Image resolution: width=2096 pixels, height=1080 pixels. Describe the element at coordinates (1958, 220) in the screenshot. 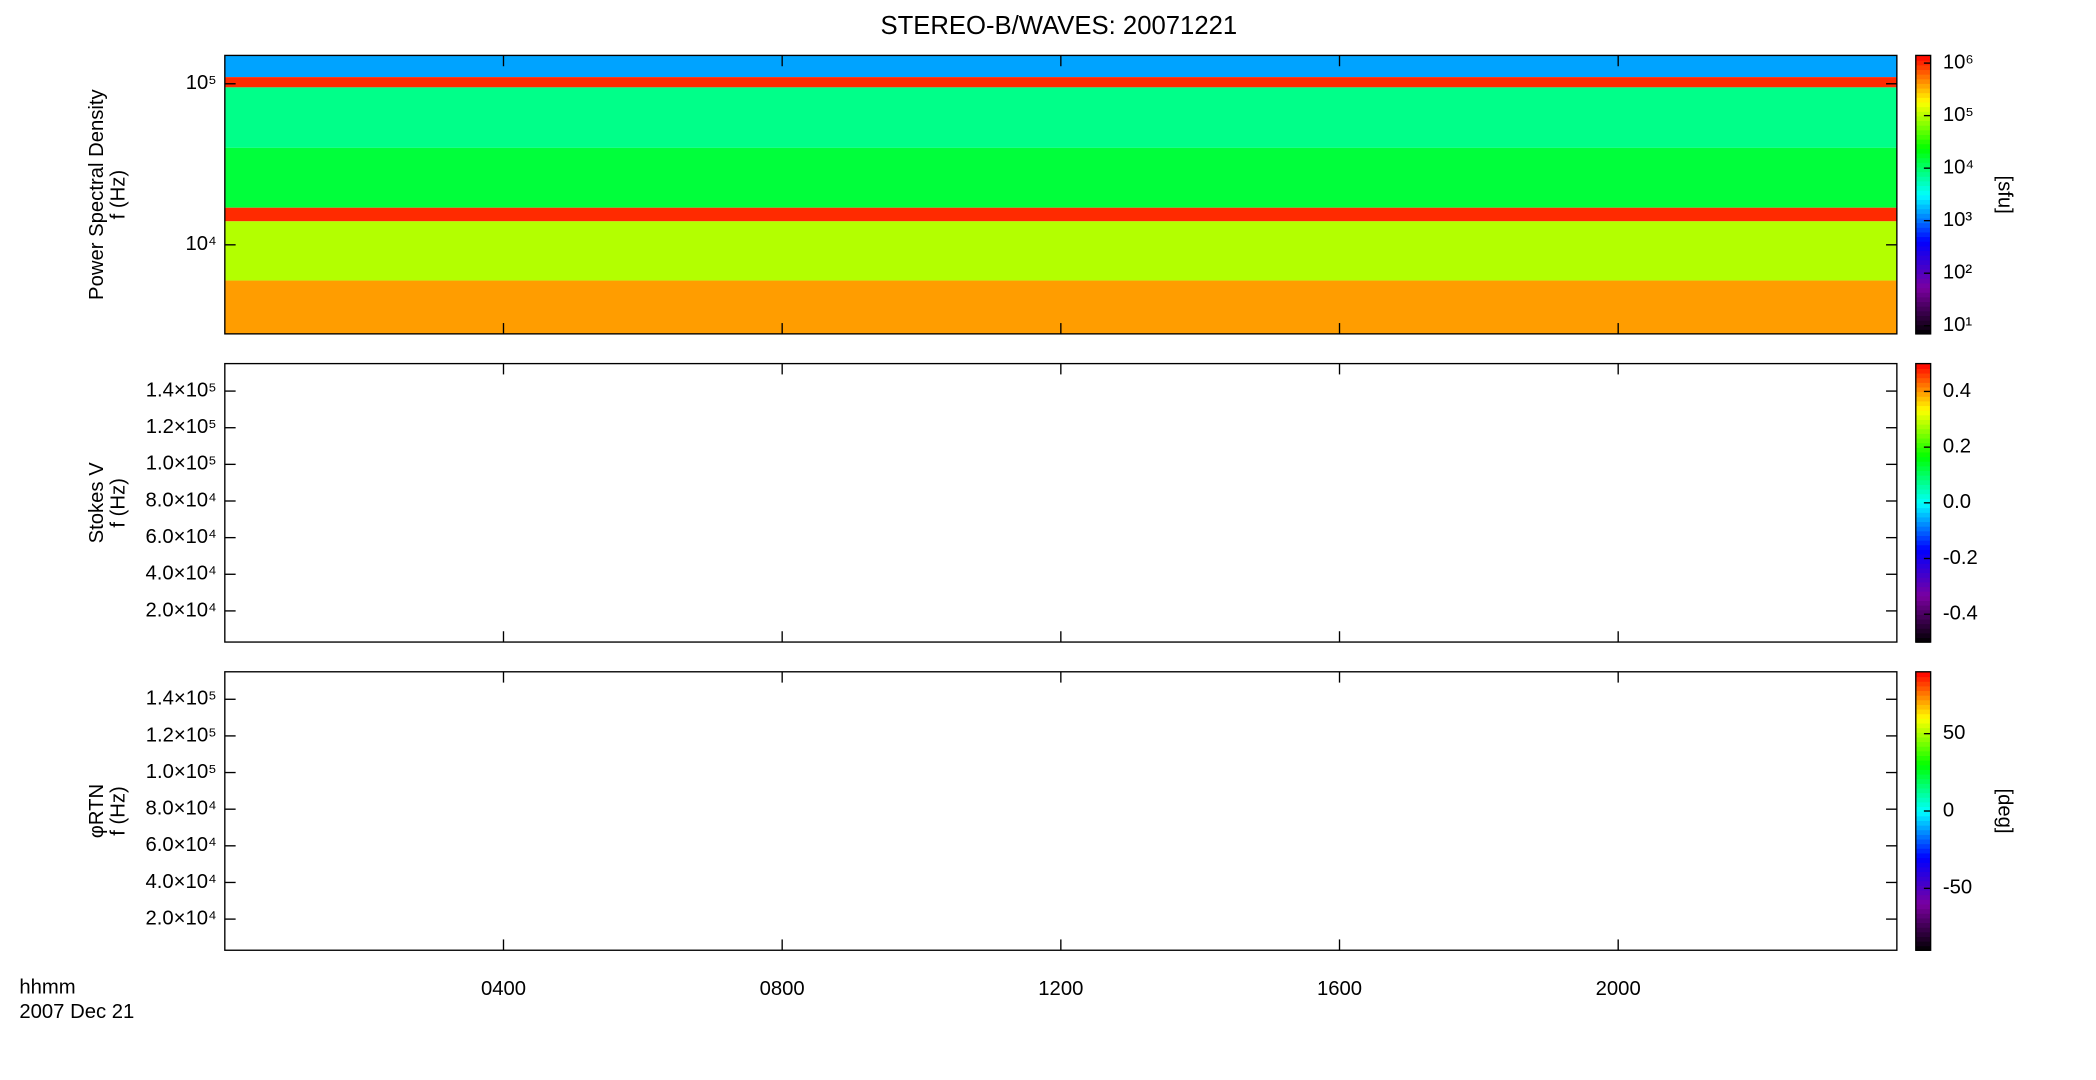

I see `colorbar-tick-label: 10³` at that location.